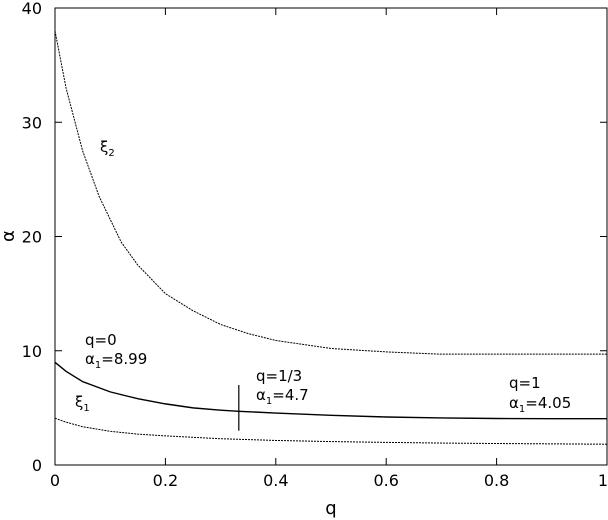 The width and height of the screenshot is (608, 520). I want to click on q1-alpha-label: α1=4.05, so click(540, 404).